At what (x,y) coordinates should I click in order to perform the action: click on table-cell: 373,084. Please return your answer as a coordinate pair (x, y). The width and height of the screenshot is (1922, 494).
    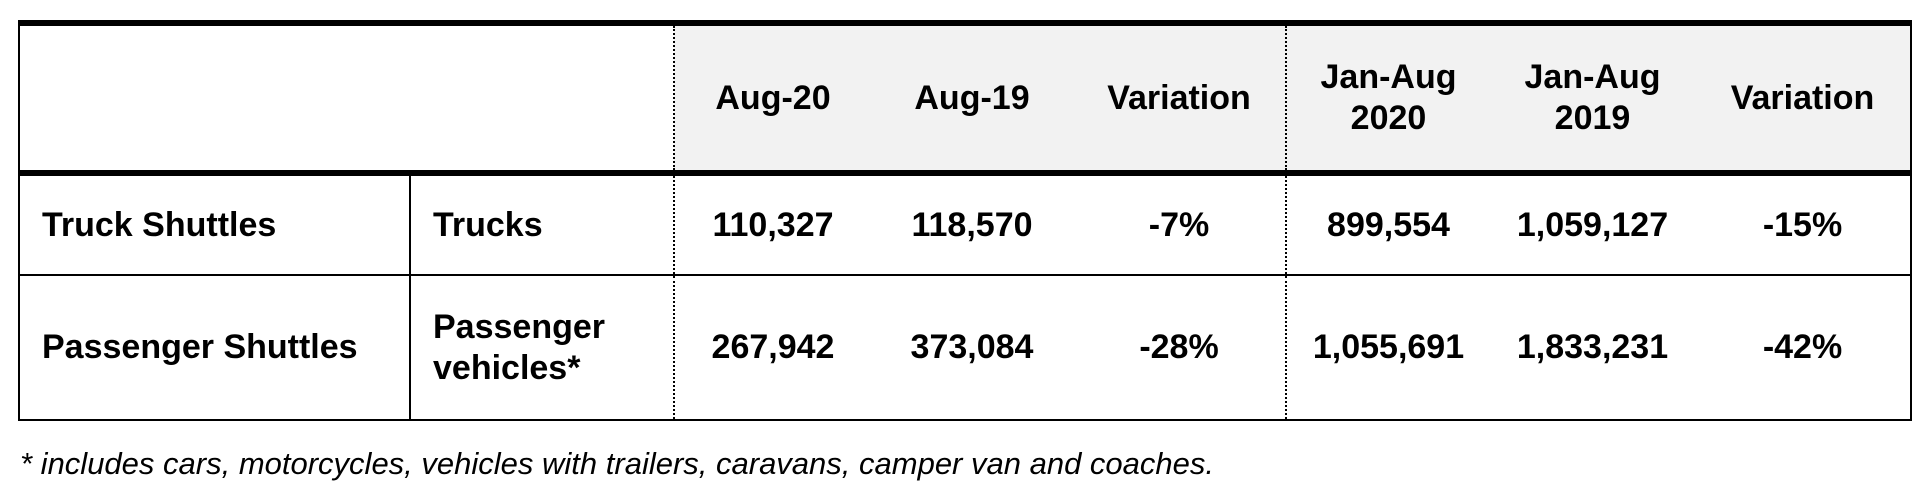
    Looking at the image, I should click on (972, 347).